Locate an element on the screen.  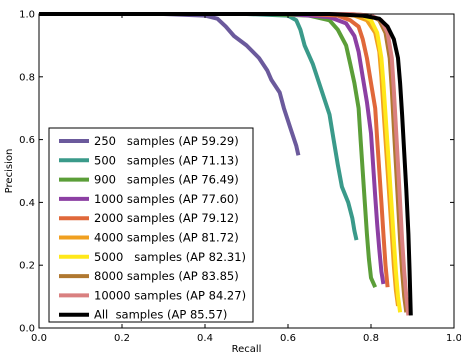
legend-entry-label: 900 samples (AP 76.49) is located at coordinates (166, 180).